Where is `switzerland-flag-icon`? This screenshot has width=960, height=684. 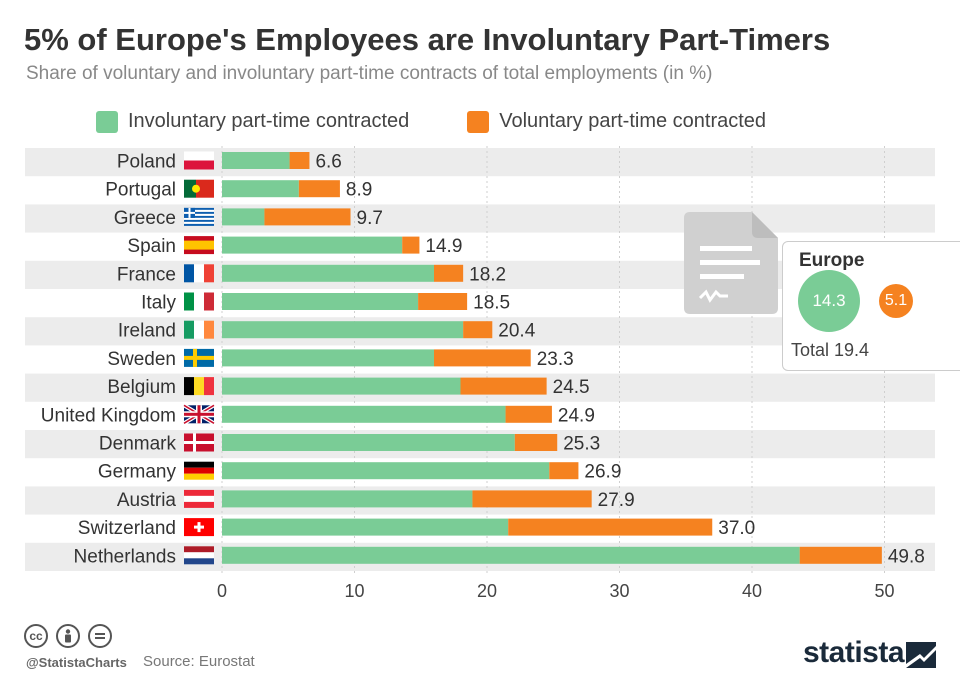 switzerland-flag-icon is located at coordinates (199, 527).